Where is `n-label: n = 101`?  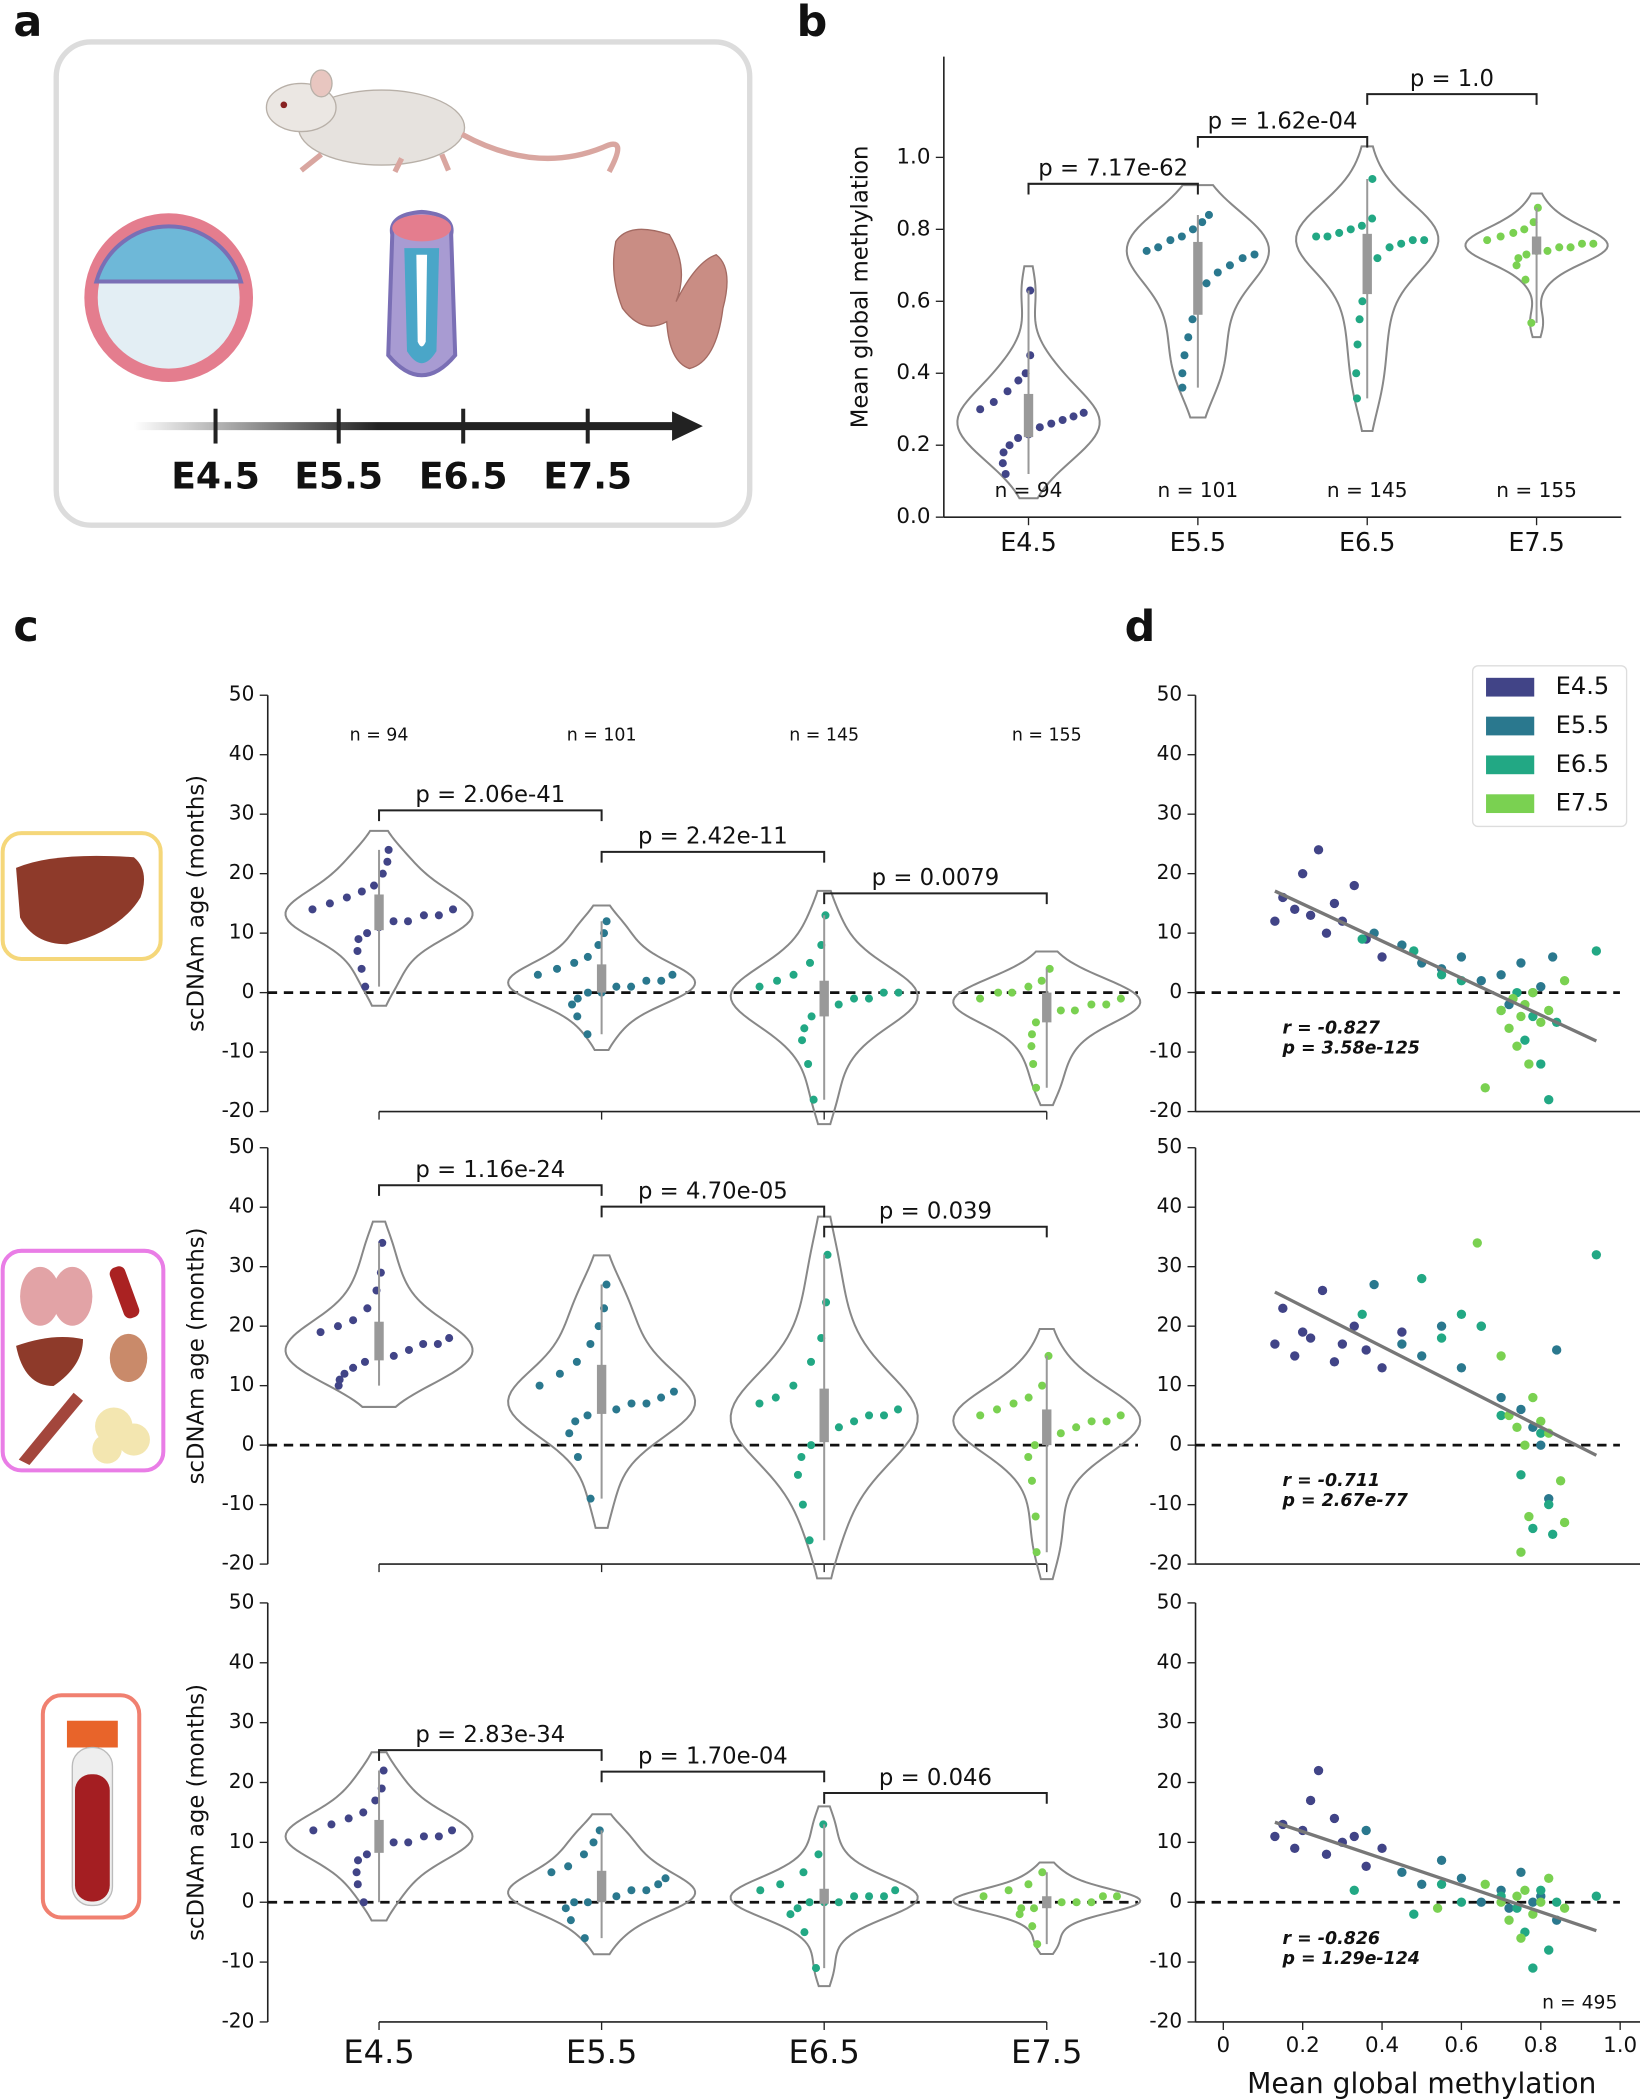 n-label: n = 101 is located at coordinates (602, 735).